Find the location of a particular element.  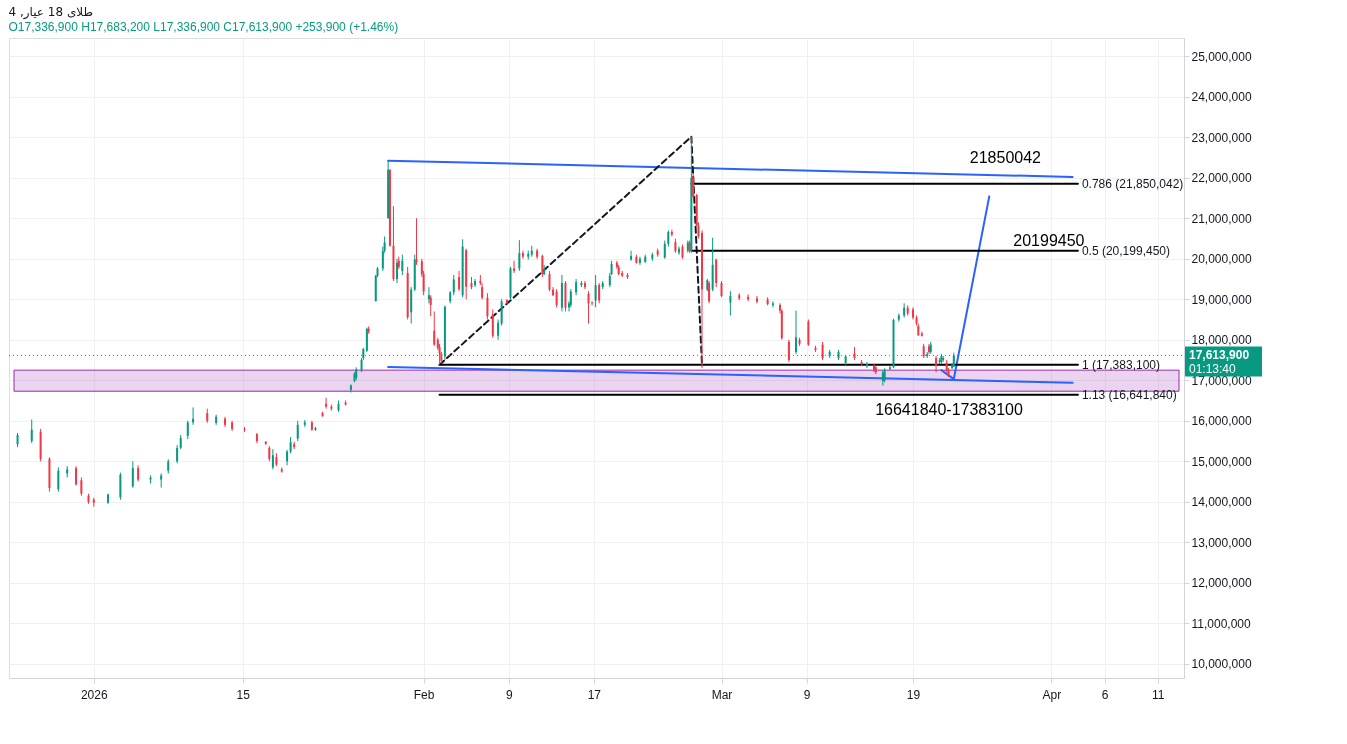

x-tick-label: 2026 is located at coordinates (94, 694).